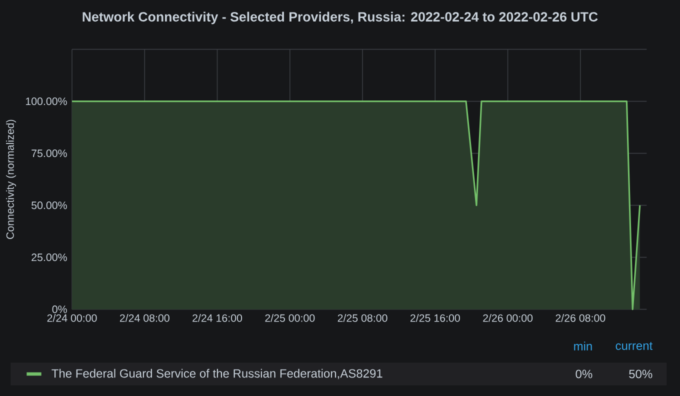 This screenshot has width=680, height=396. Describe the element at coordinates (508, 318) in the screenshot. I see `x-tick-label: 2/26 00:00` at that location.